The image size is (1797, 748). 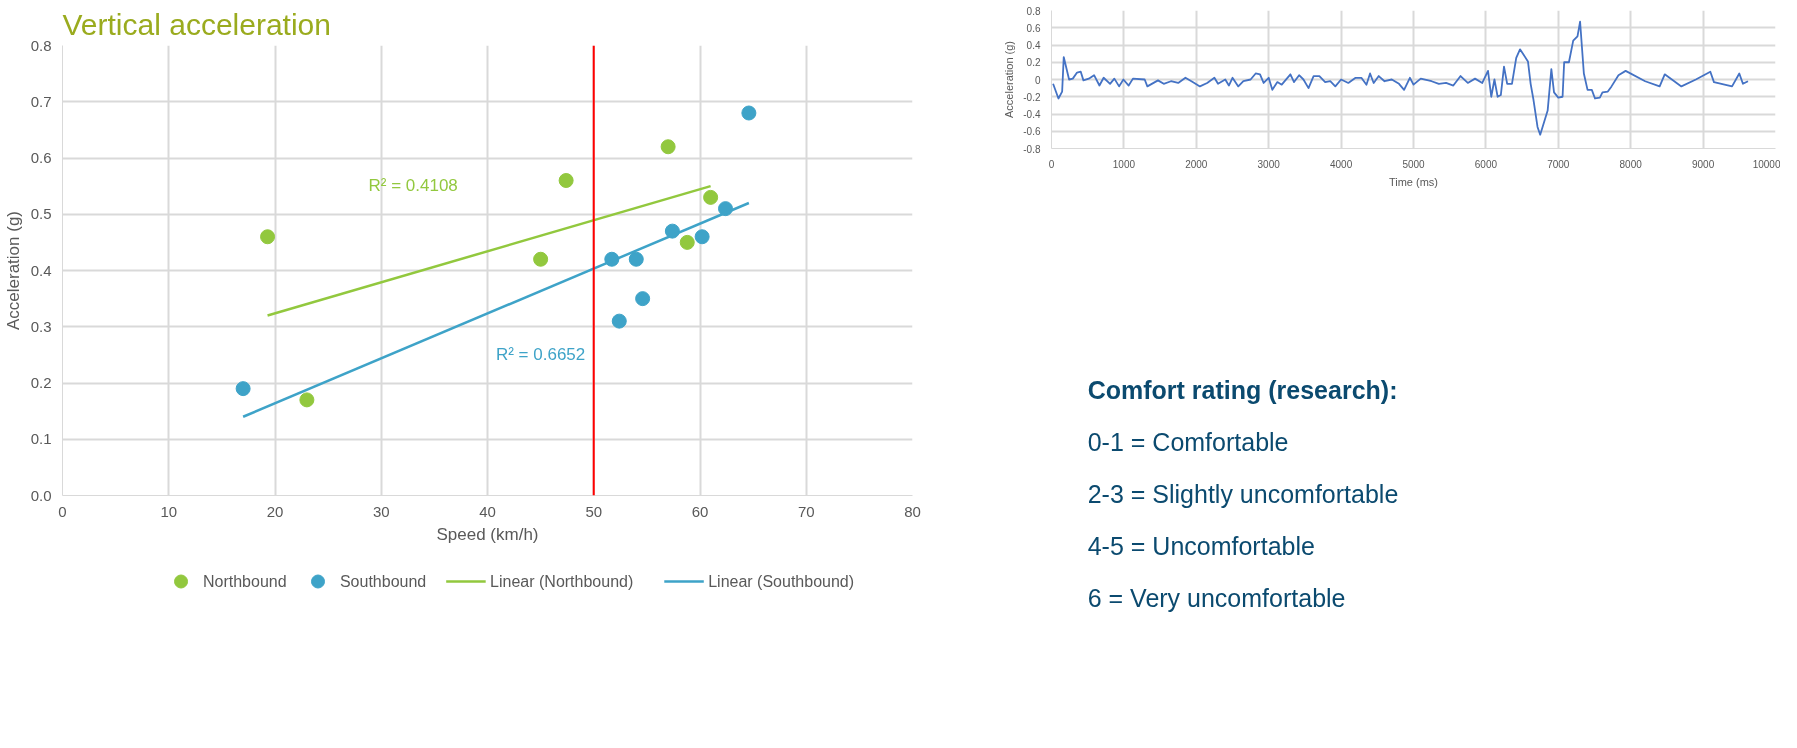 What do you see at coordinates (1242, 389) in the screenshot?
I see `text: Comfort rating (research):` at bounding box center [1242, 389].